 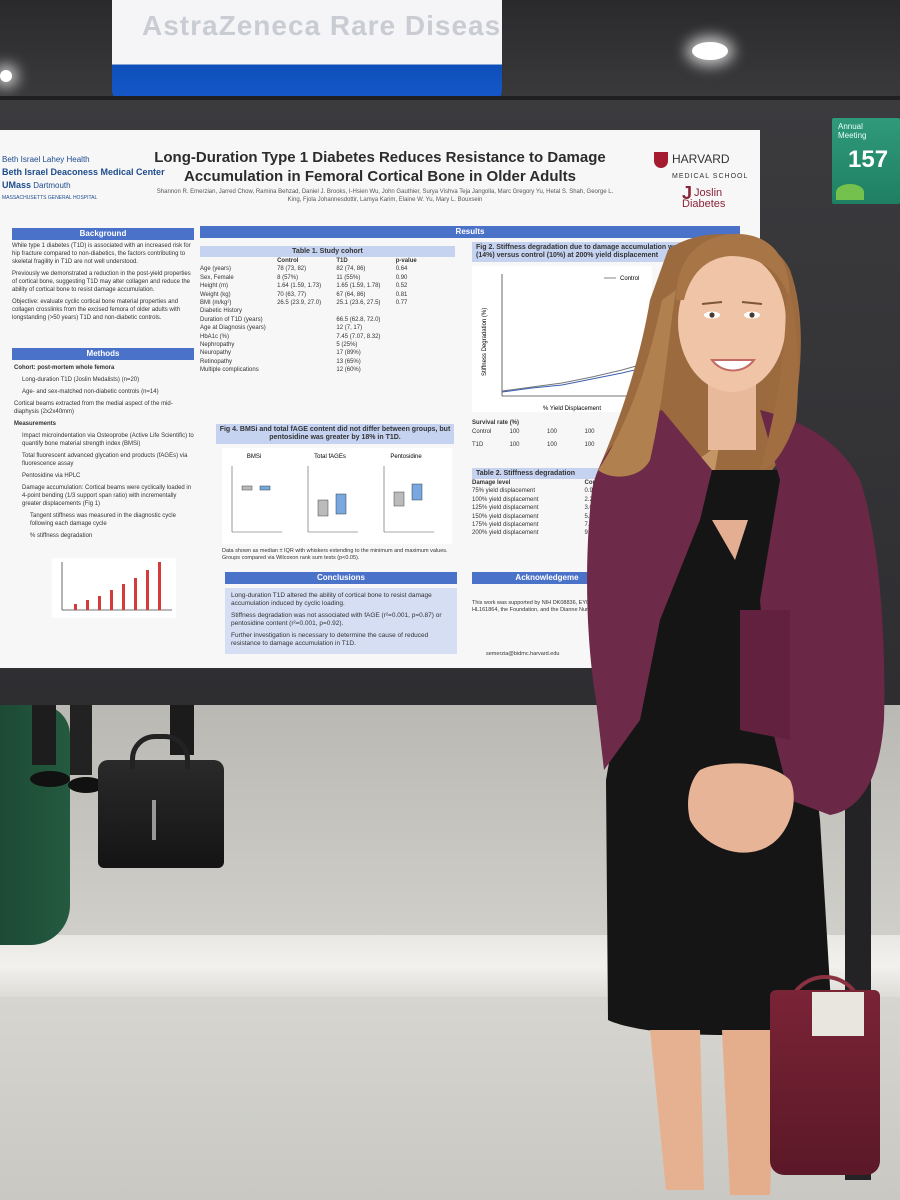 I want to click on blazer-right, so click(x=822, y=612).